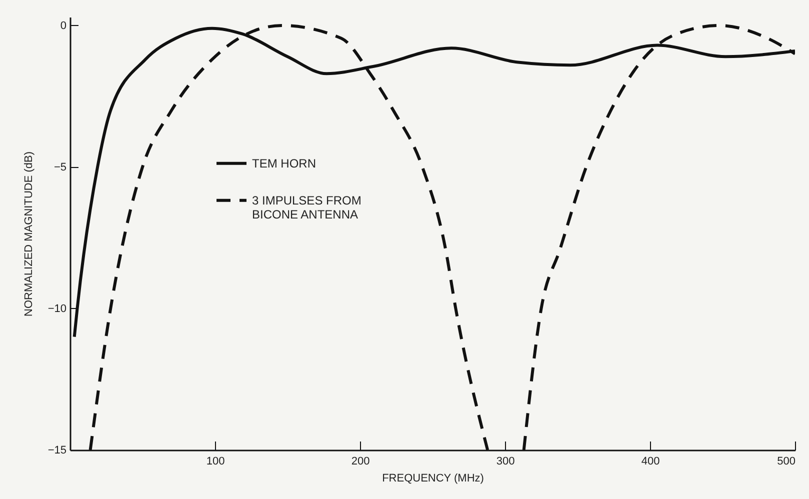  What do you see at coordinates (57, 450) in the screenshot?
I see `y-tick-label: −15` at bounding box center [57, 450].